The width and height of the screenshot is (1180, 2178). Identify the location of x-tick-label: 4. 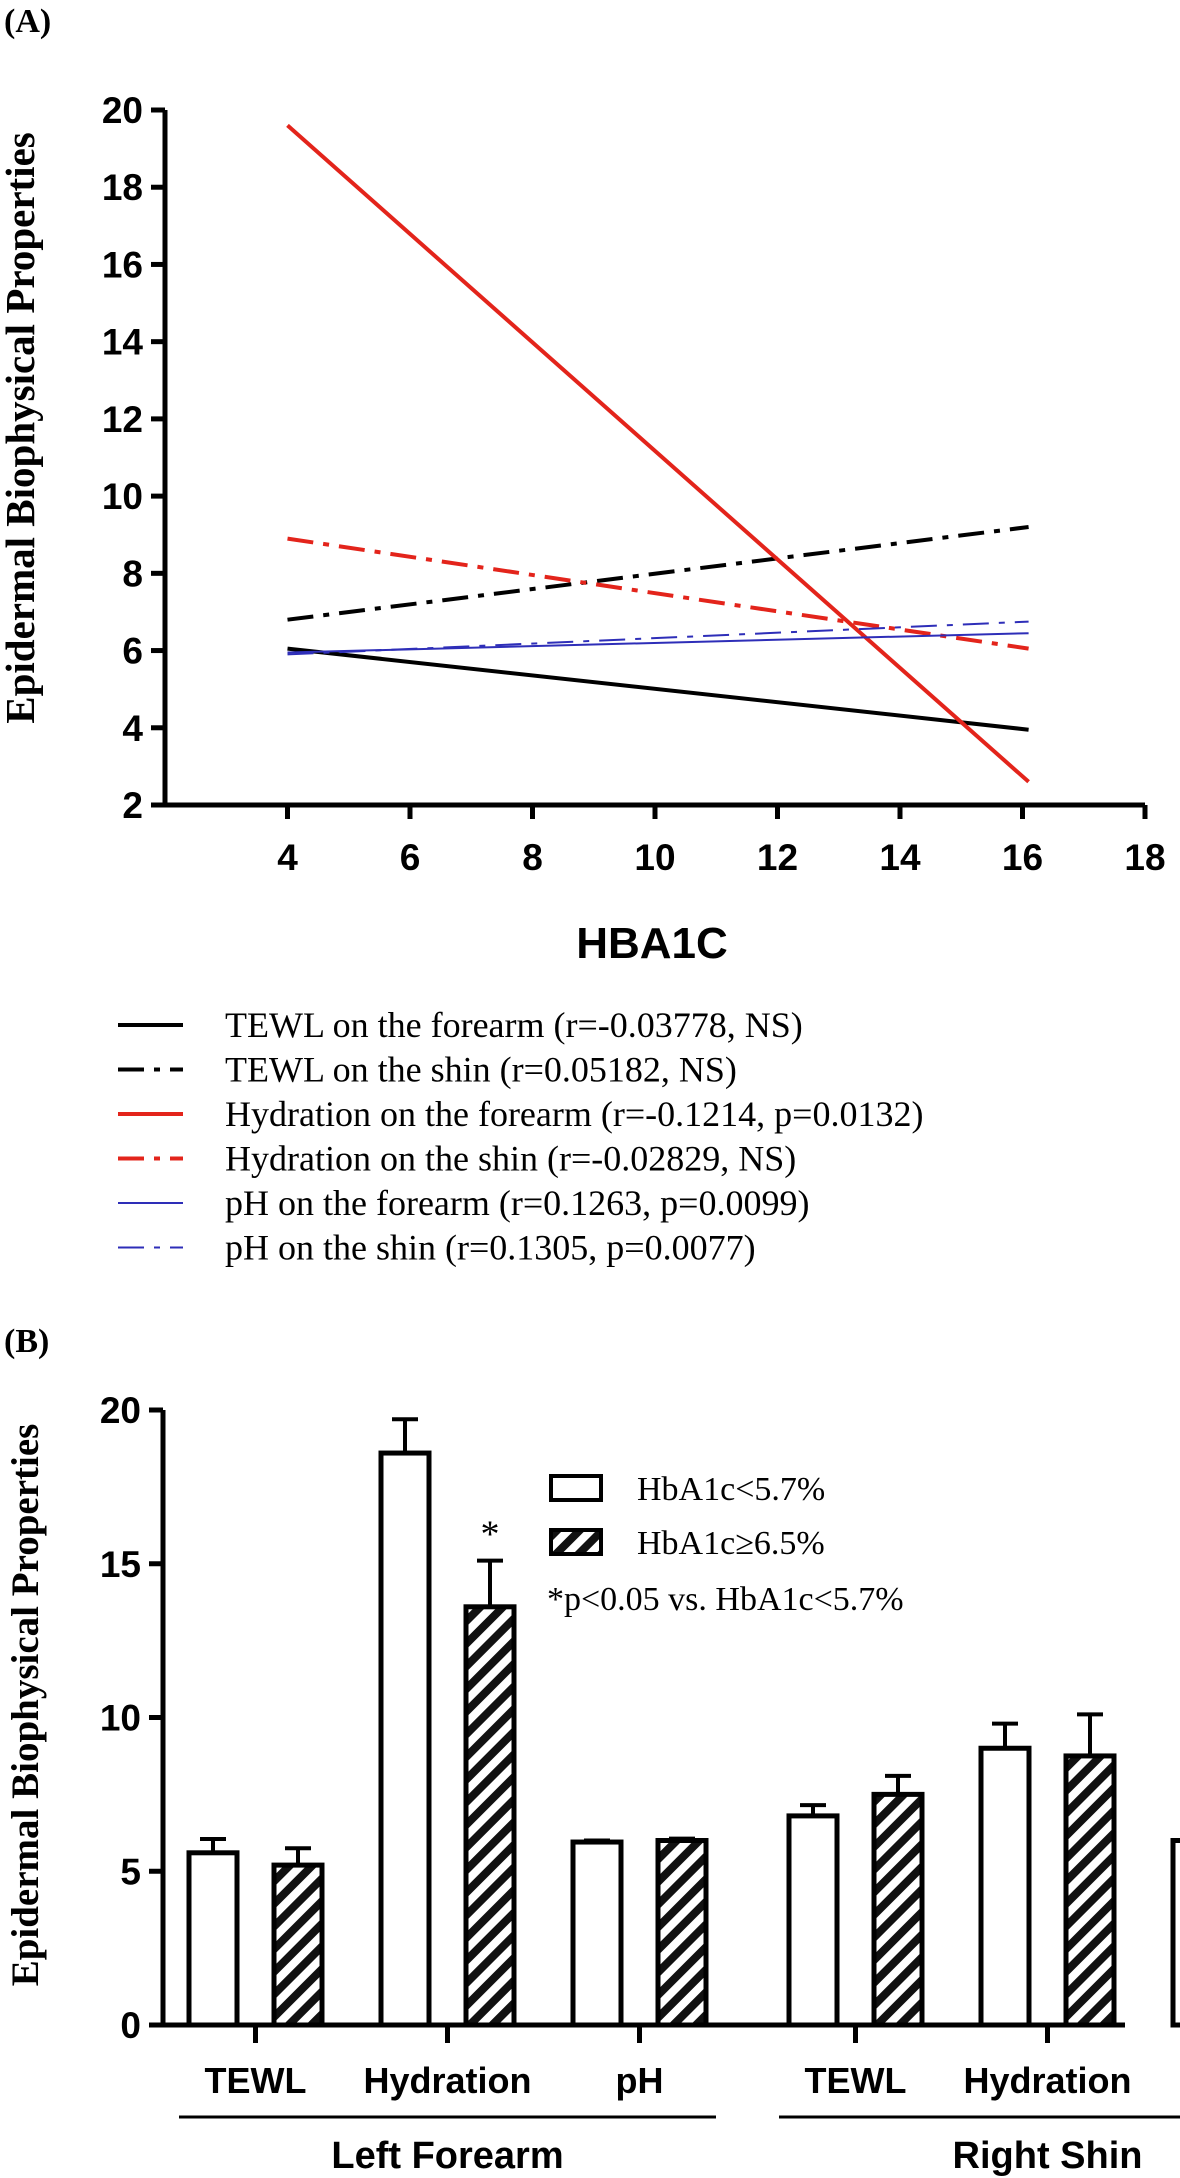
(287, 857).